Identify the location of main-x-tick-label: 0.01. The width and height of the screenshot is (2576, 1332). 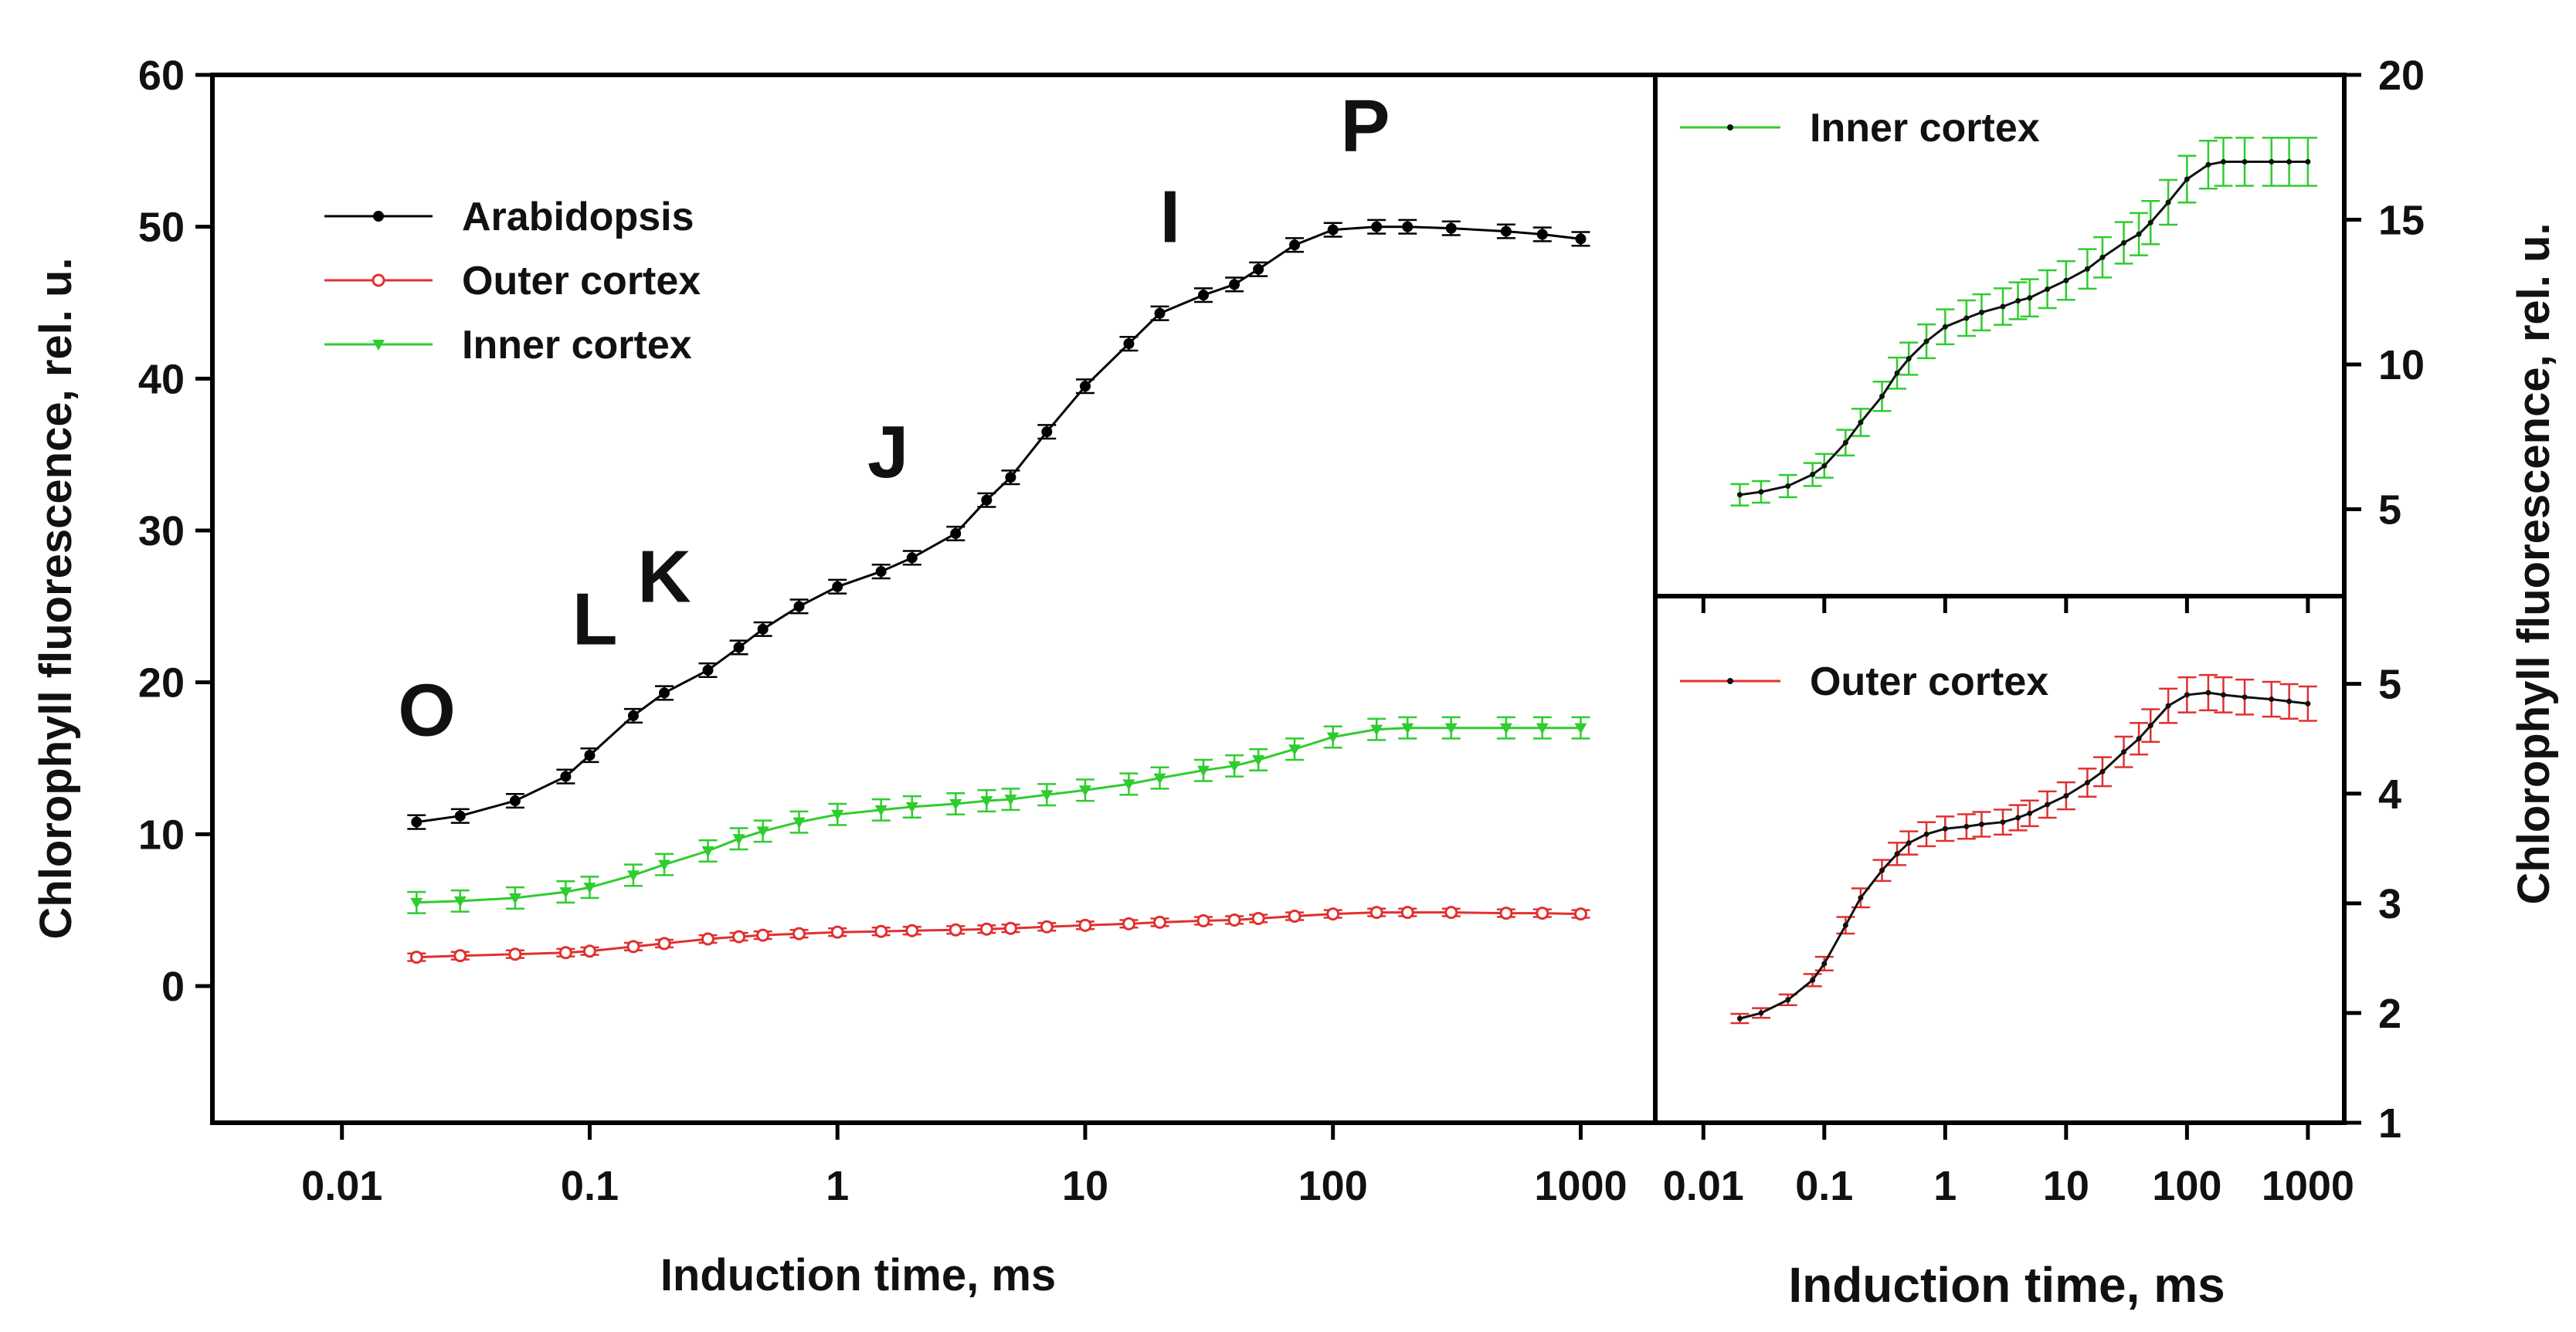
(341, 1186).